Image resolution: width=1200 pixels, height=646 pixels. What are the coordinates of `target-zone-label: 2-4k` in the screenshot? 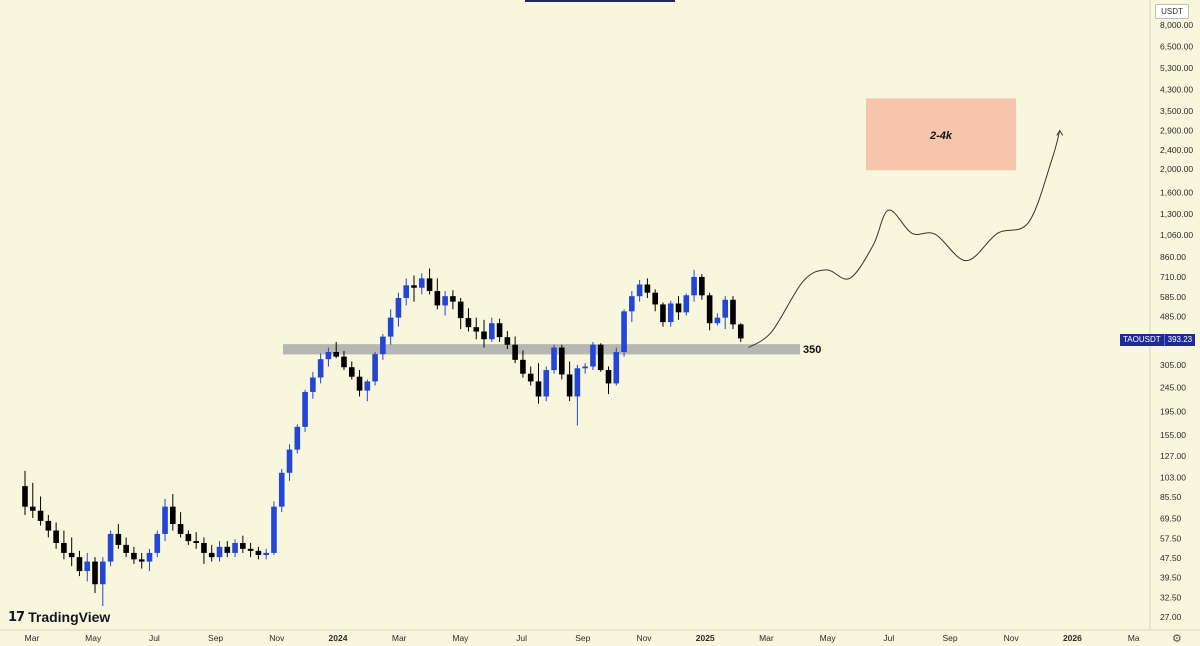 It's located at (941, 136).